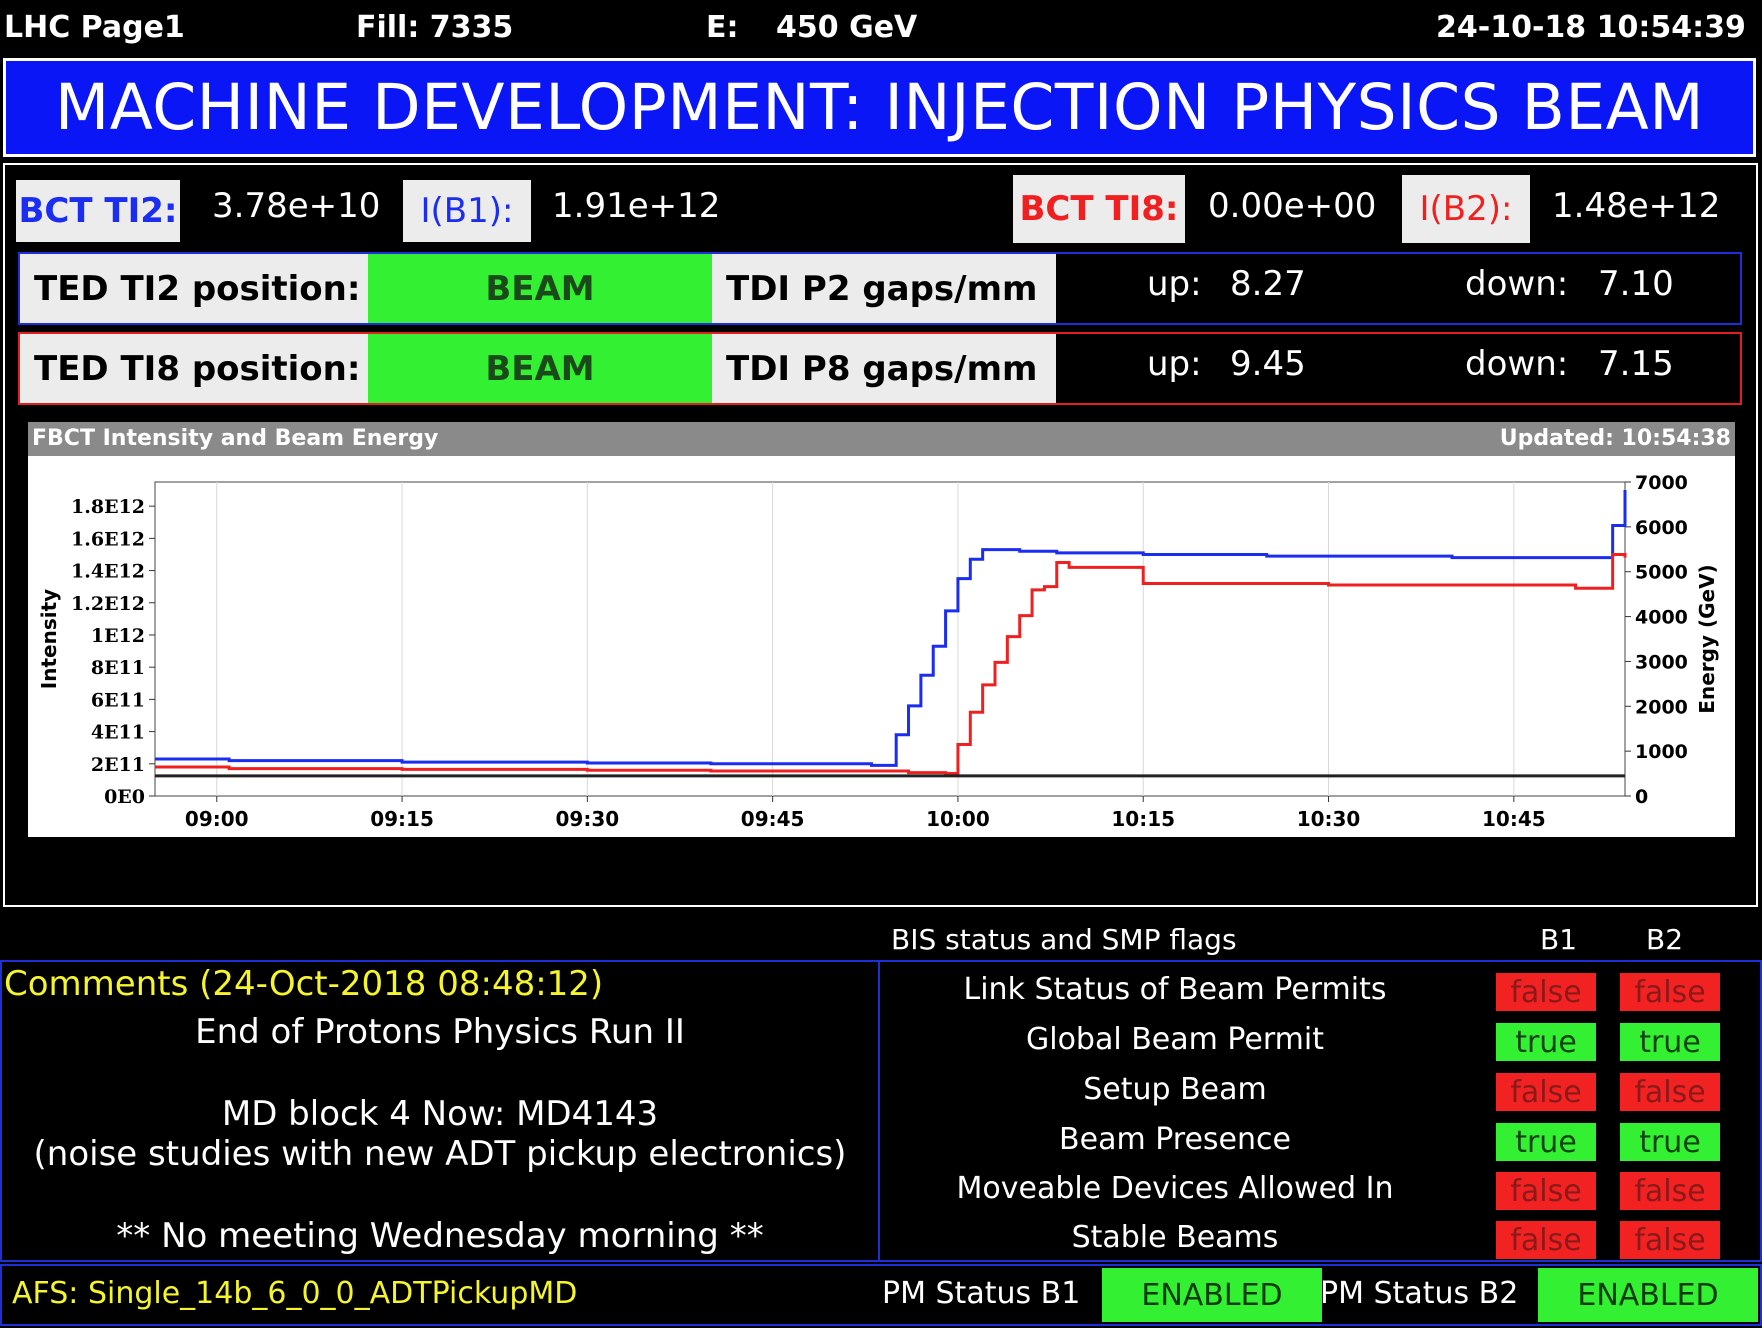  I want to click on y-tick-label: 6E11, so click(118, 700).